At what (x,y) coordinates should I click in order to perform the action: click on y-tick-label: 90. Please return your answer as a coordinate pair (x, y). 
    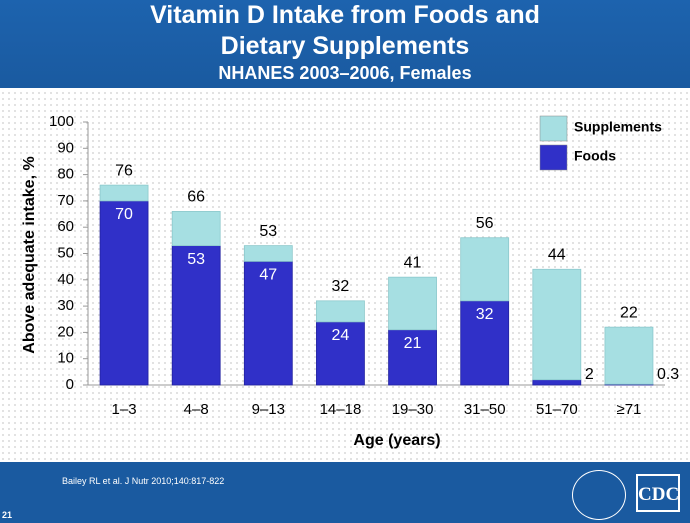
    Looking at the image, I should click on (65, 147).